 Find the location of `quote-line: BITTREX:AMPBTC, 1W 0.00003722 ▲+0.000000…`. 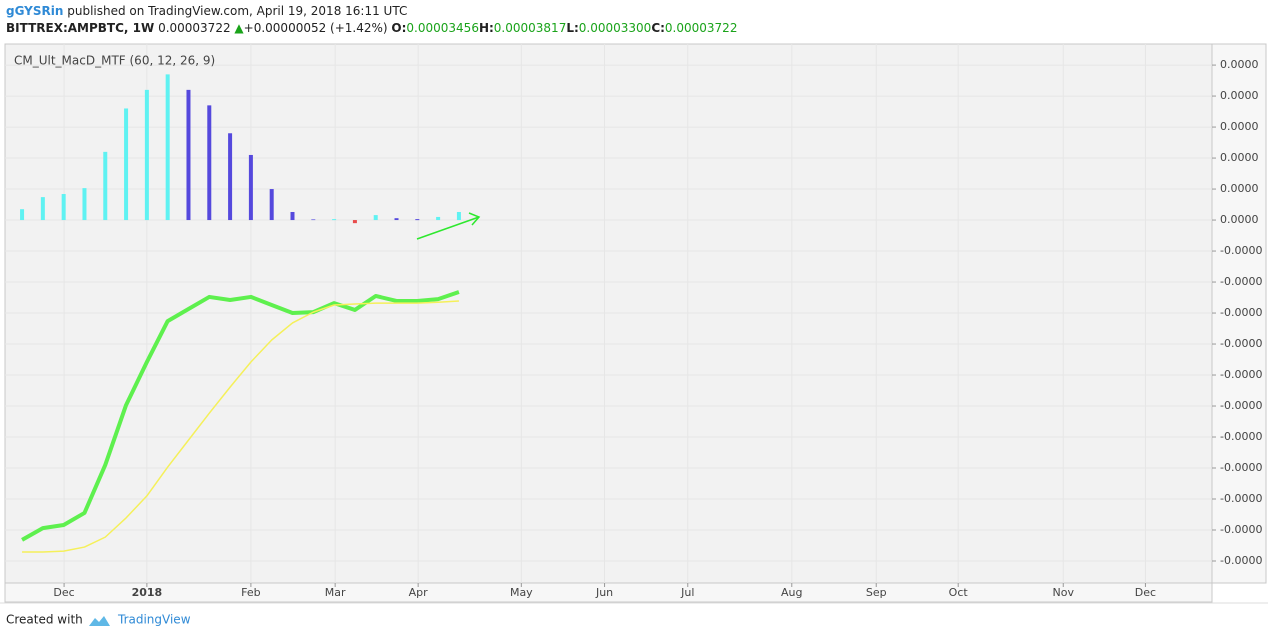

quote-line: BITTREX:AMPBTC, 1W 0.00003722 ▲+0.000000… is located at coordinates (371, 28).